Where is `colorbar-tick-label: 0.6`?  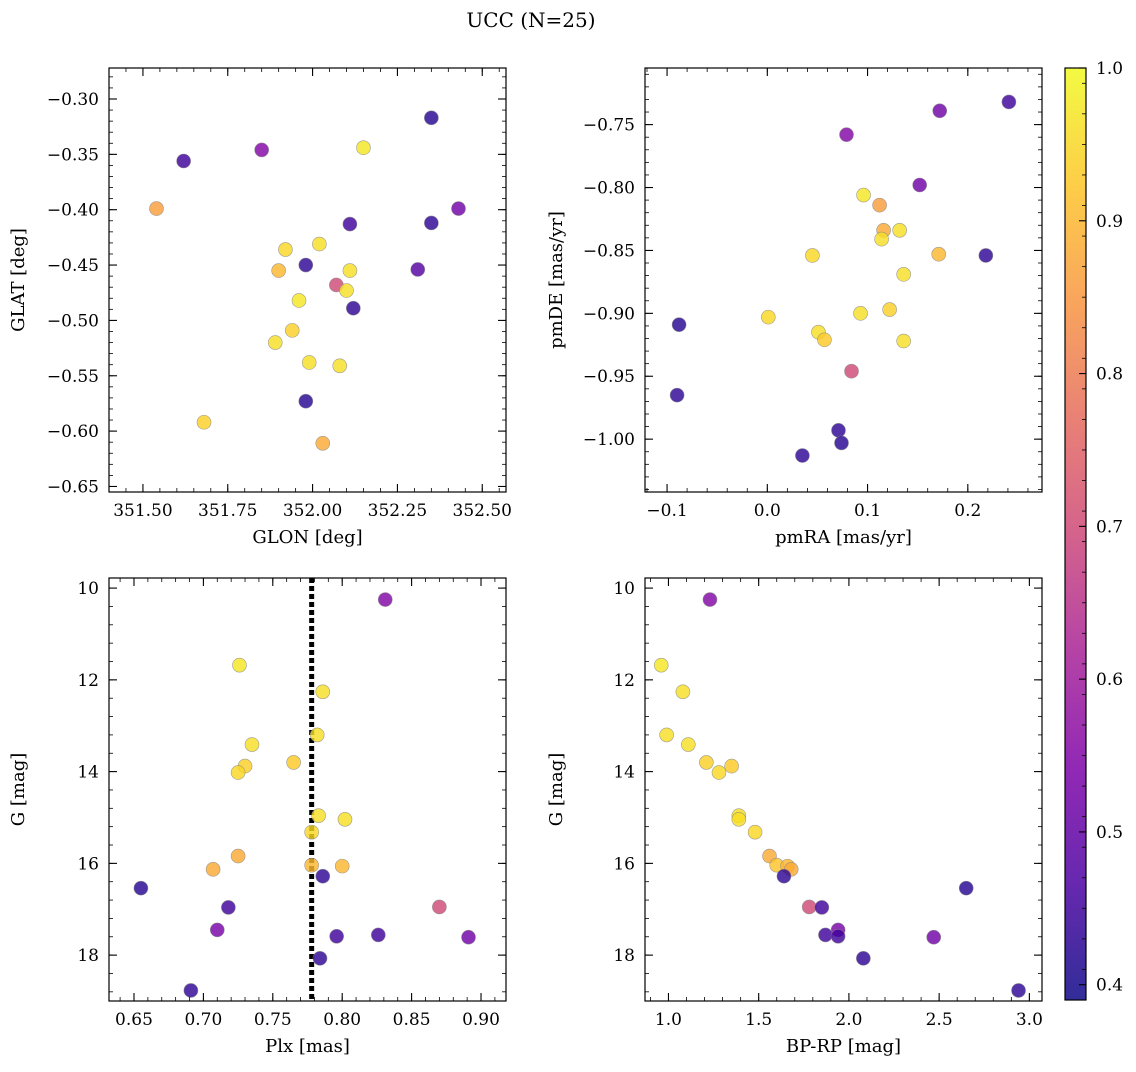
colorbar-tick-label: 0.6 is located at coordinates (1109, 680).